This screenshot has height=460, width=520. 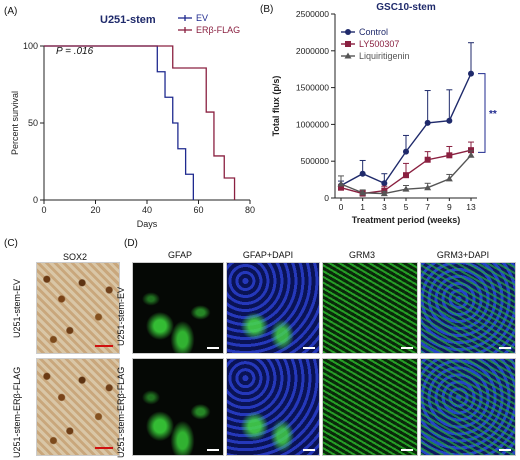 I want to click on x-tick-label: 20, so click(x=95, y=210).